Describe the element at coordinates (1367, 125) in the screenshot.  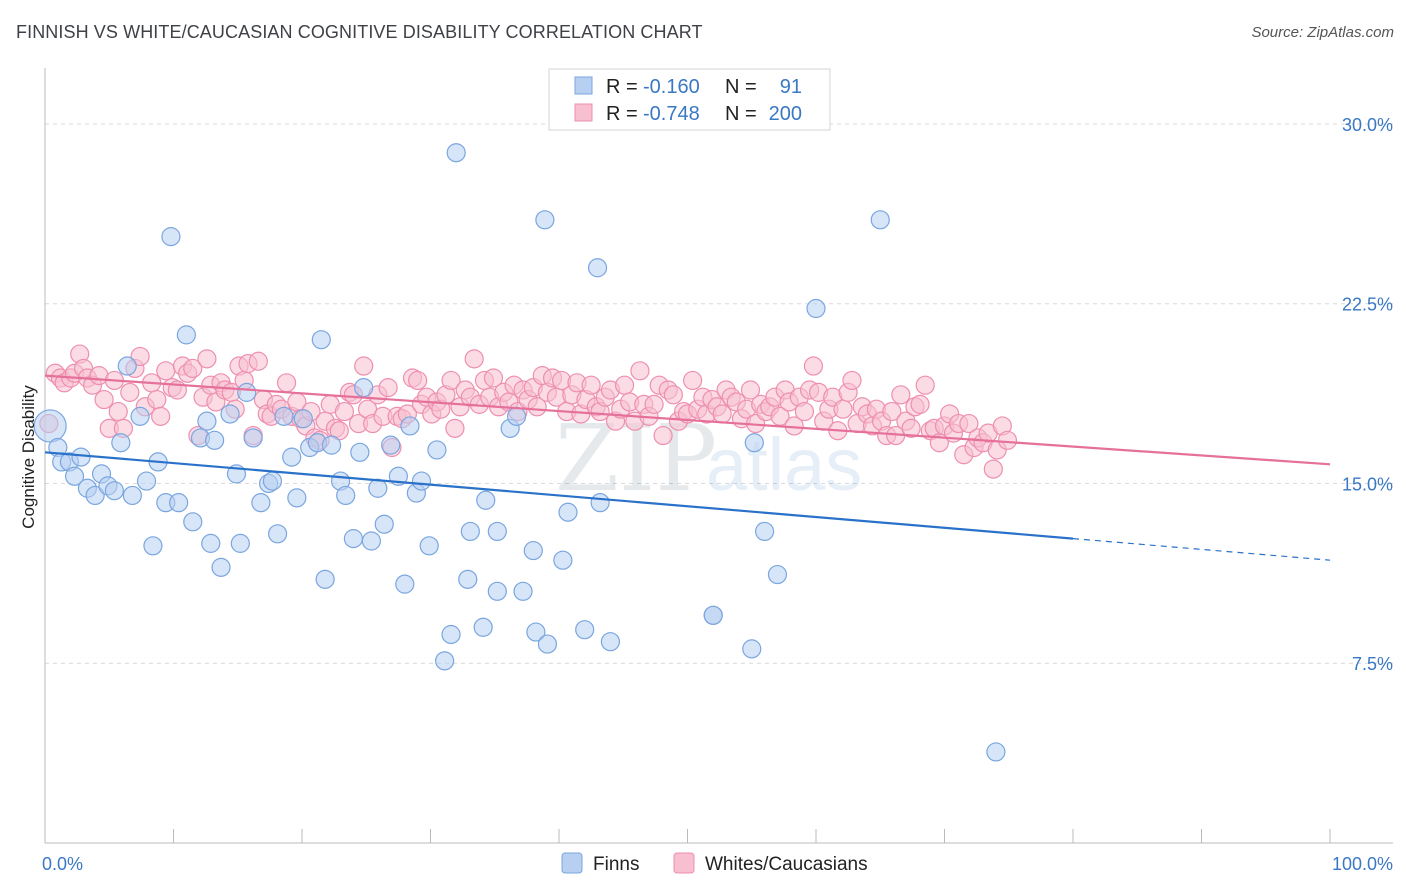
I see `y-tick-label: 30.0%` at that location.